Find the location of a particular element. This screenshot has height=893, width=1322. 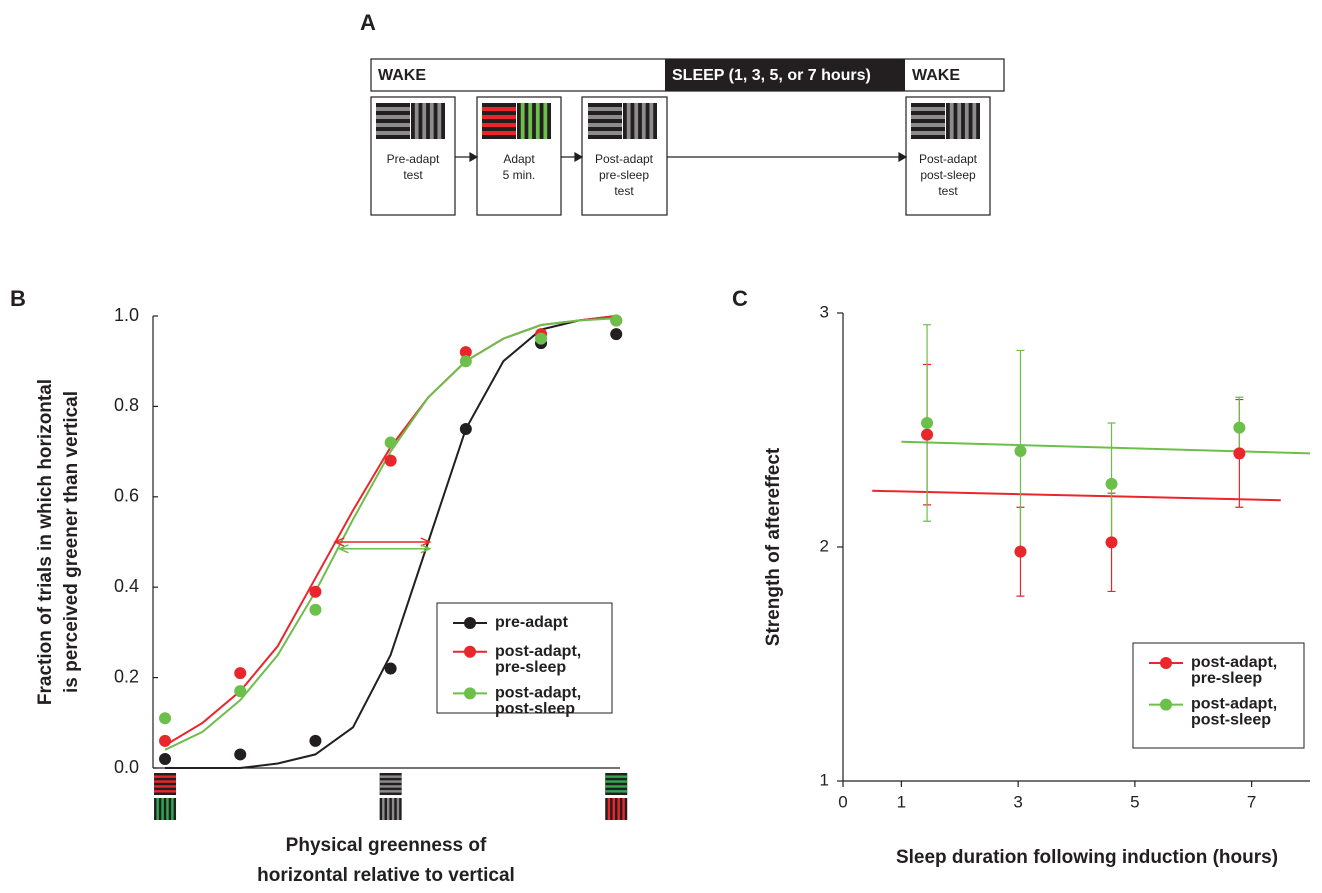

x-axis-label: horizontal relative to vertical is located at coordinates (386, 875).